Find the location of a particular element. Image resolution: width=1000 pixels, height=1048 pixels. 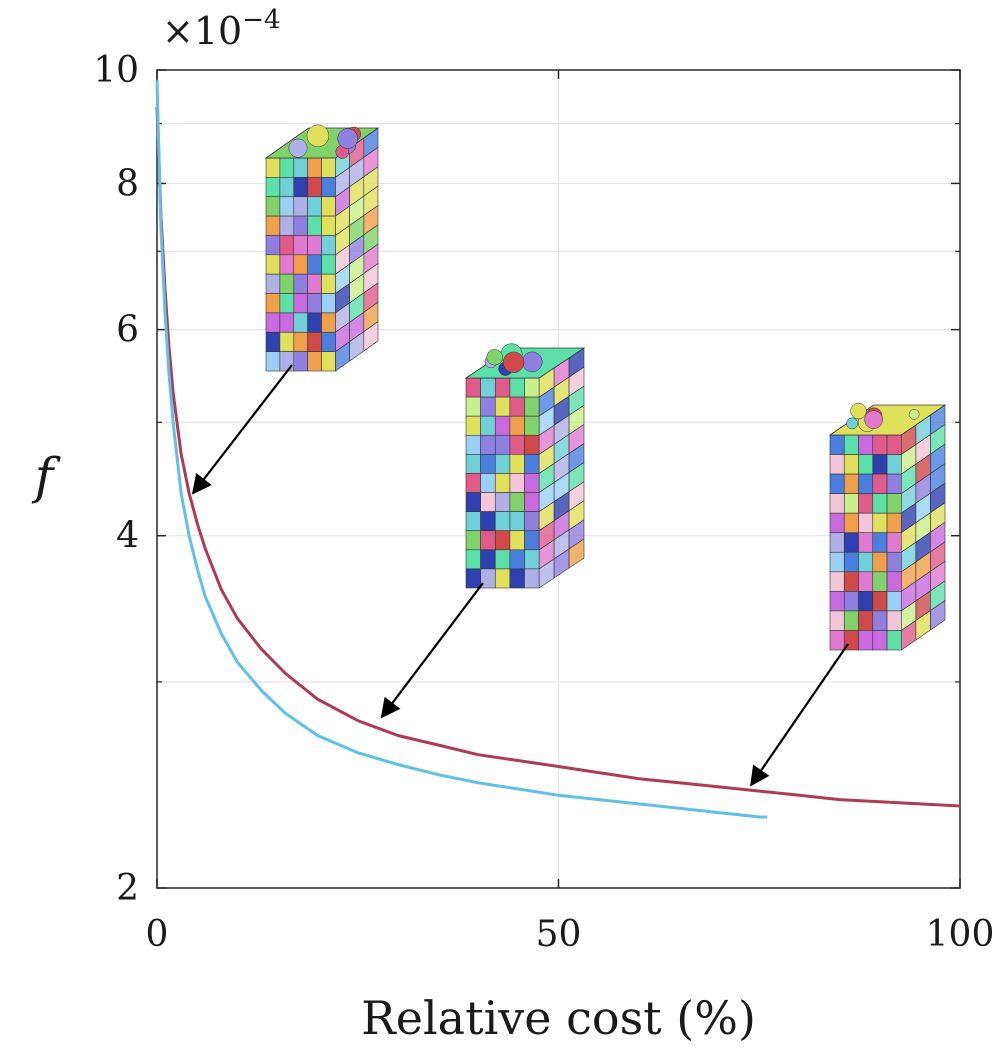

y-tick-label: 2 is located at coordinates (127, 888).